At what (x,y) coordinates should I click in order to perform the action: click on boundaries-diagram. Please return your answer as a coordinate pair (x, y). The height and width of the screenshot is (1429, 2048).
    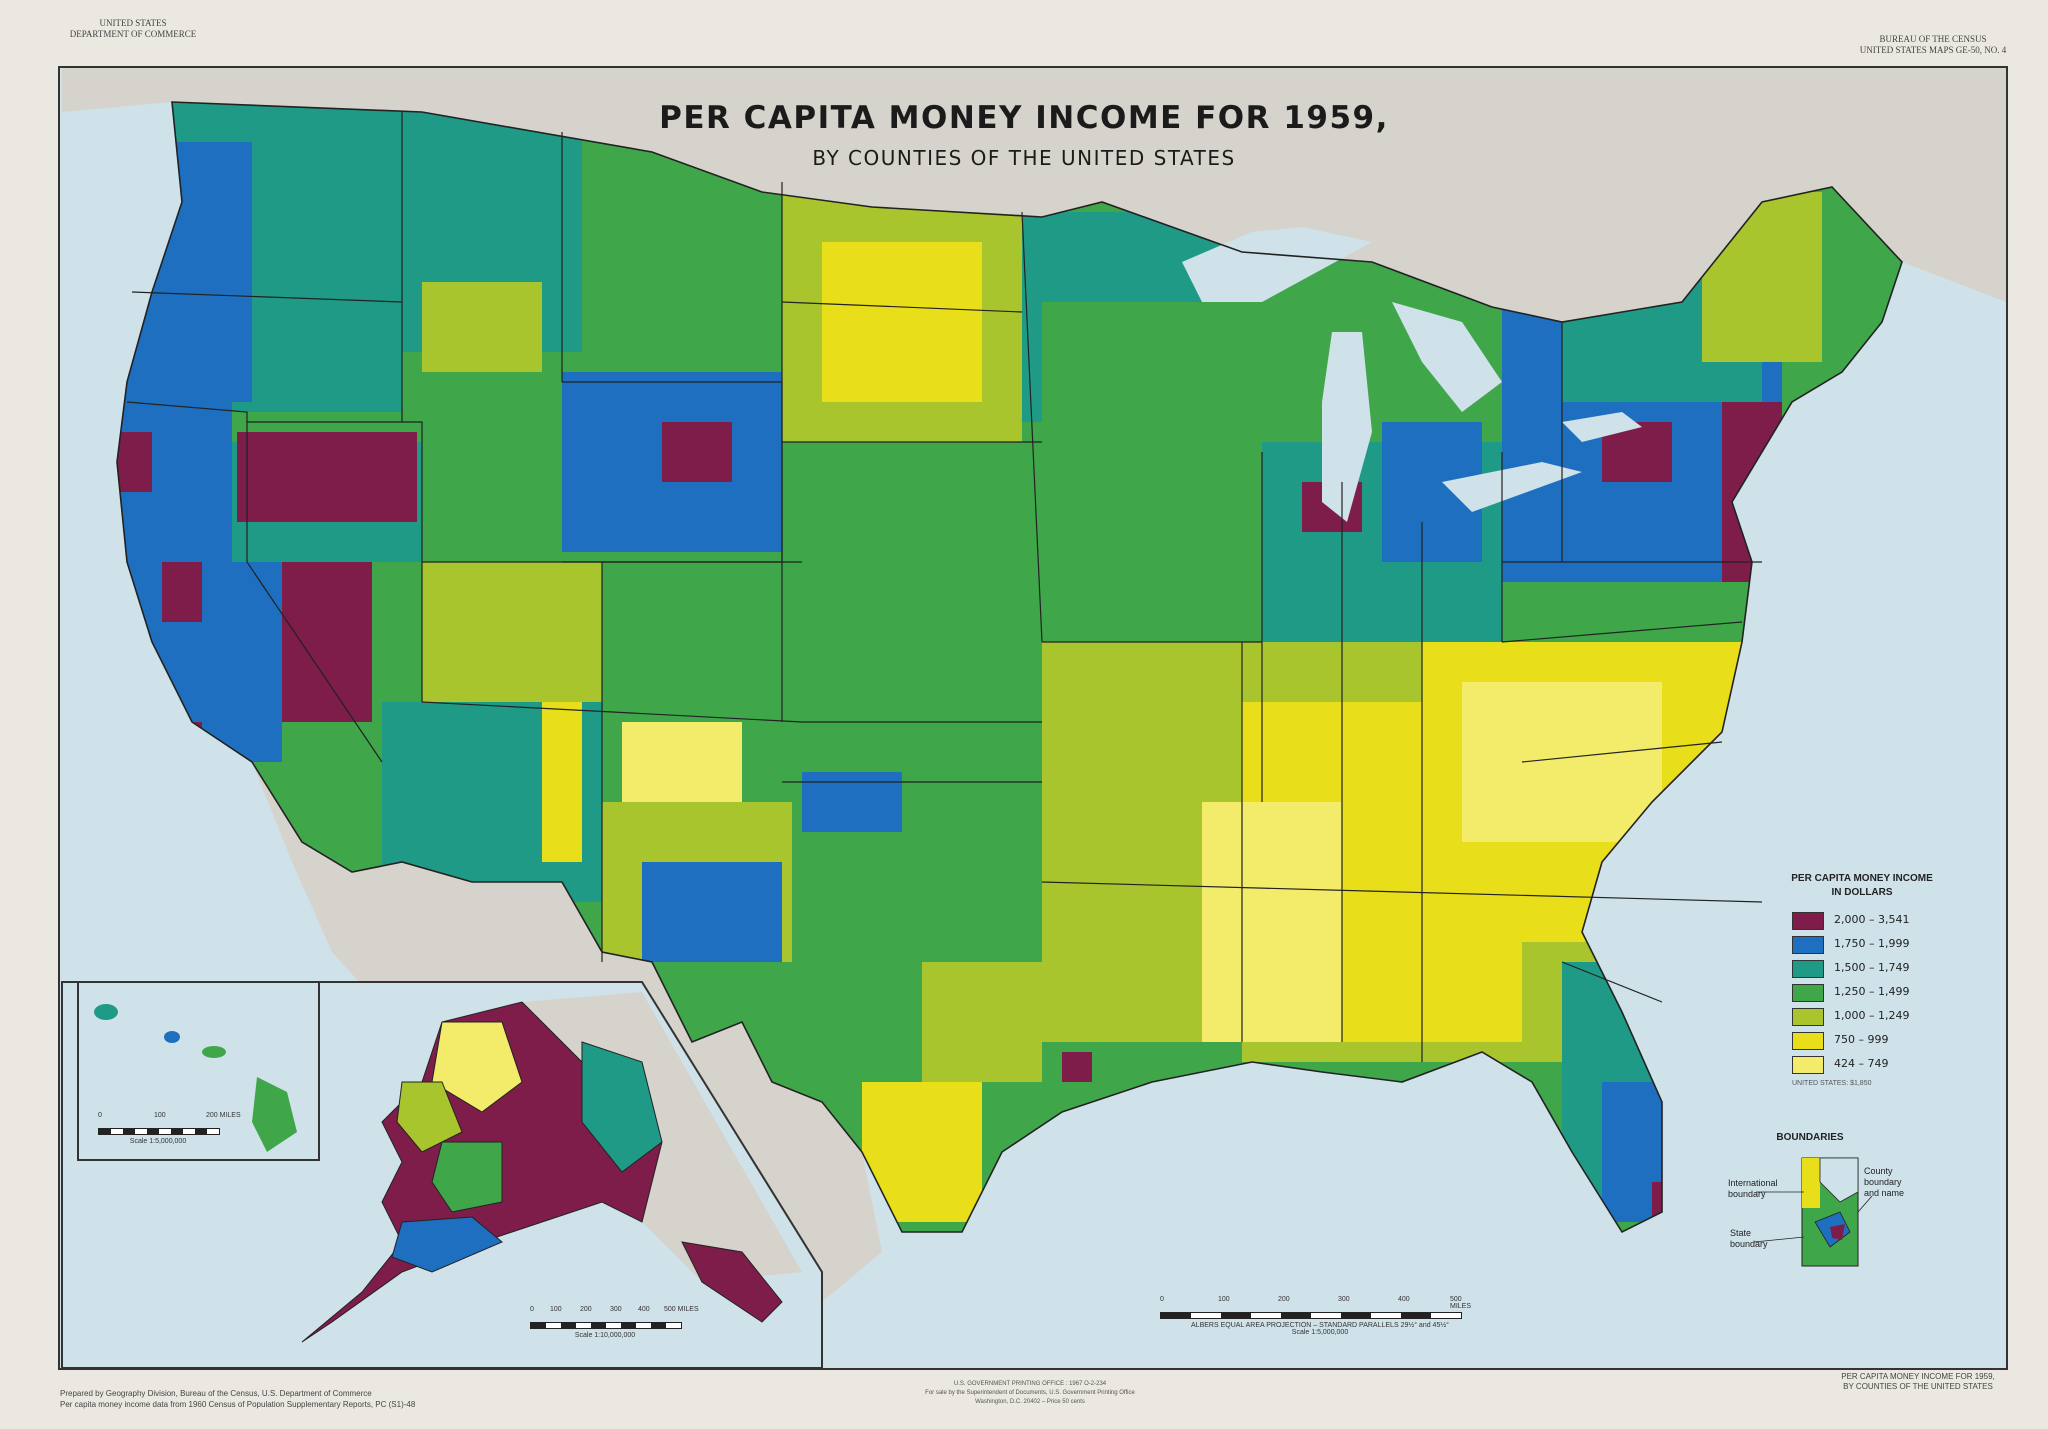
    Looking at the image, I should click on (1813, 1212).